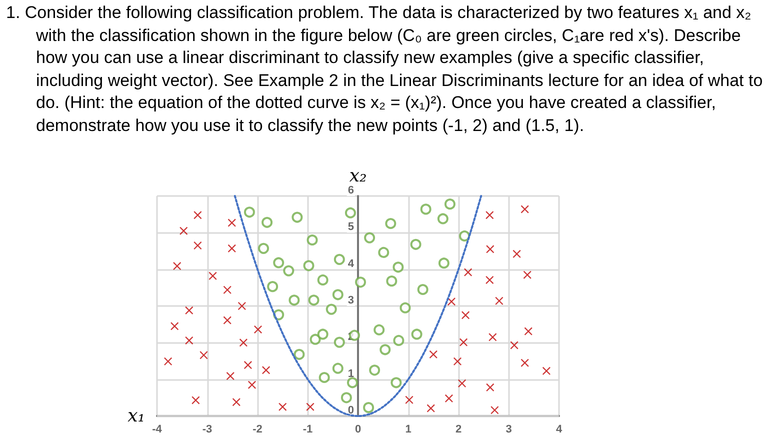 This screenshot has height=447, width=781. What do you see at coordinates (157, 430) in the screenshot?
I see `x-tick-label: -4` at bounding box center [157, 430].